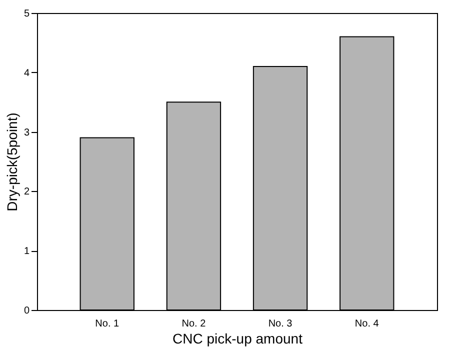 The image size is (470, 357). Describe the element at coordinates (194, 324) in the screenshot. I see `x-tick-label: No. 2` at that location.